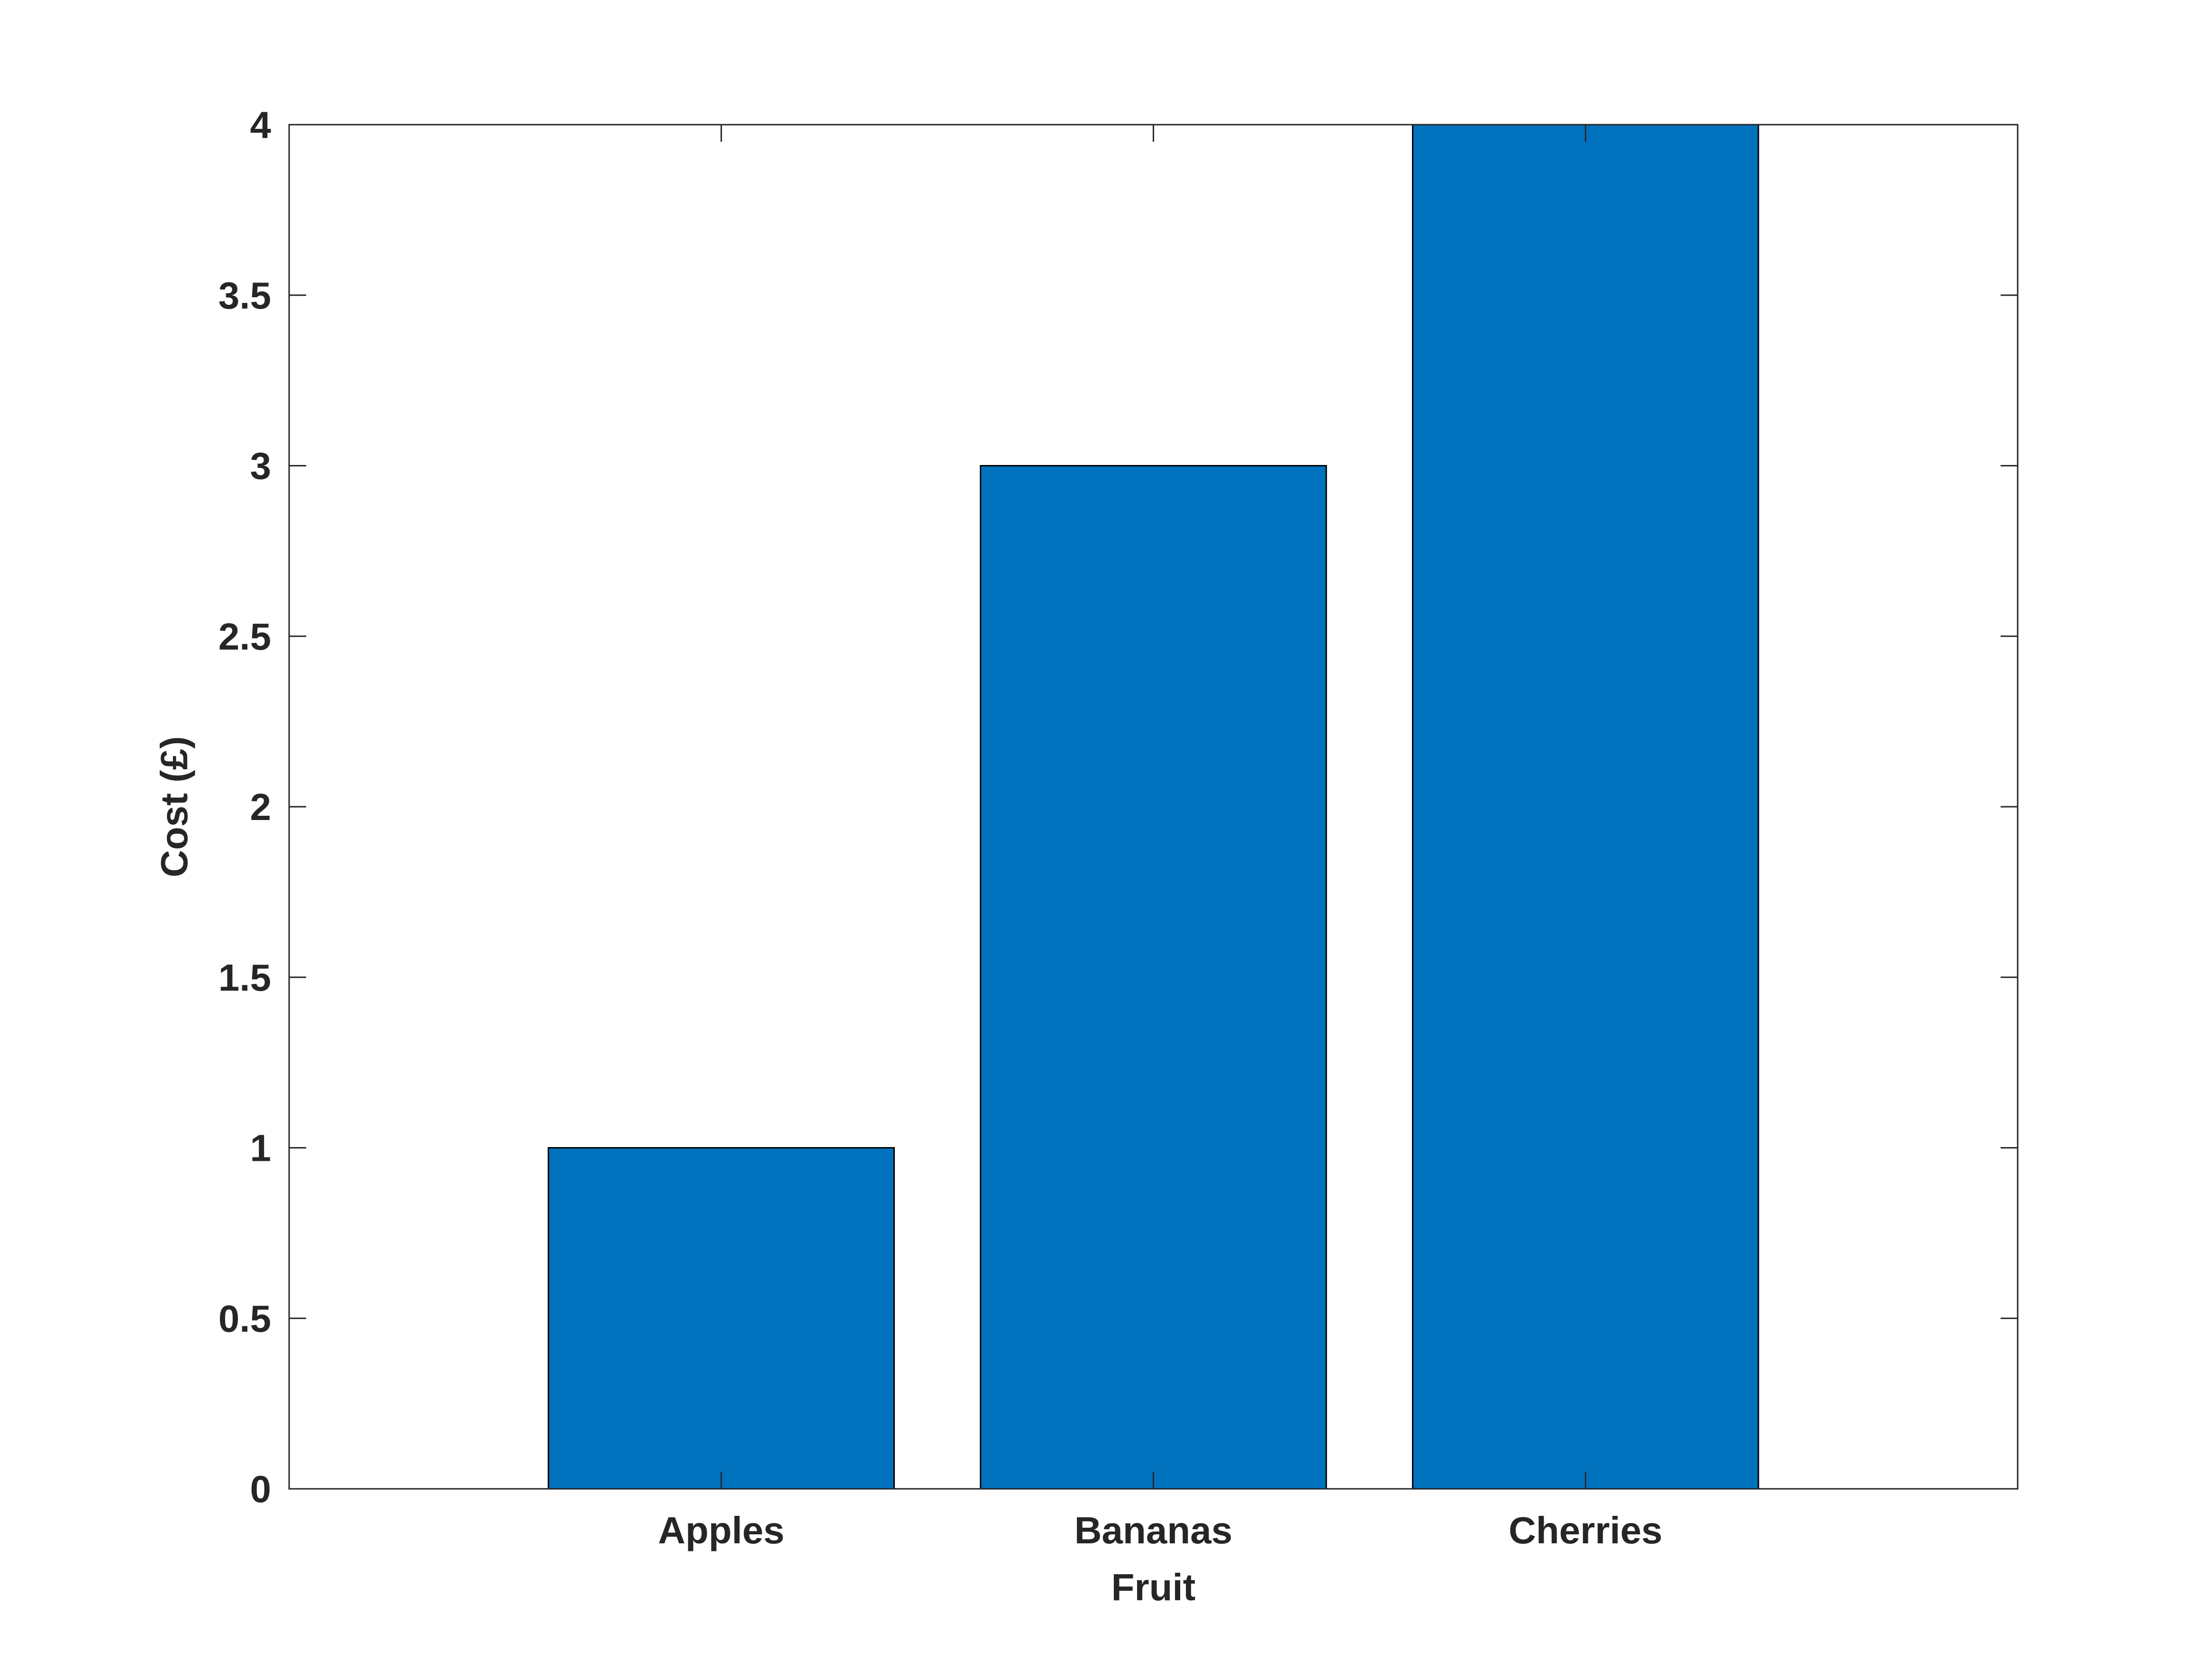 The width and height of the screenshot is (2212, 1659). Describe the element at coordinates (261, 466) in the screenshot. I see `y-tick-label: 3` at that location.